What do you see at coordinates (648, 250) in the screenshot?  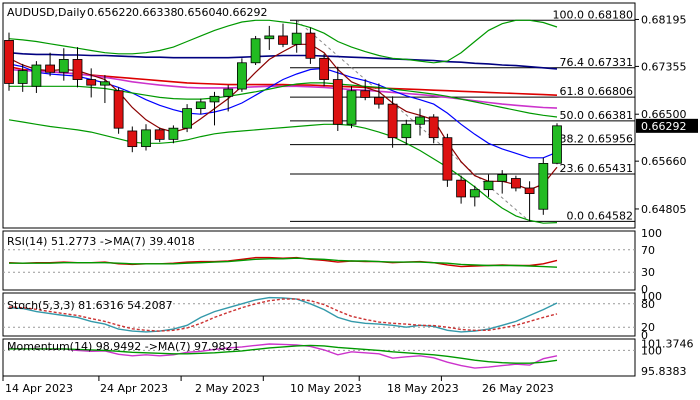 I see `level-label: 70` at bounding box center [648, 250].